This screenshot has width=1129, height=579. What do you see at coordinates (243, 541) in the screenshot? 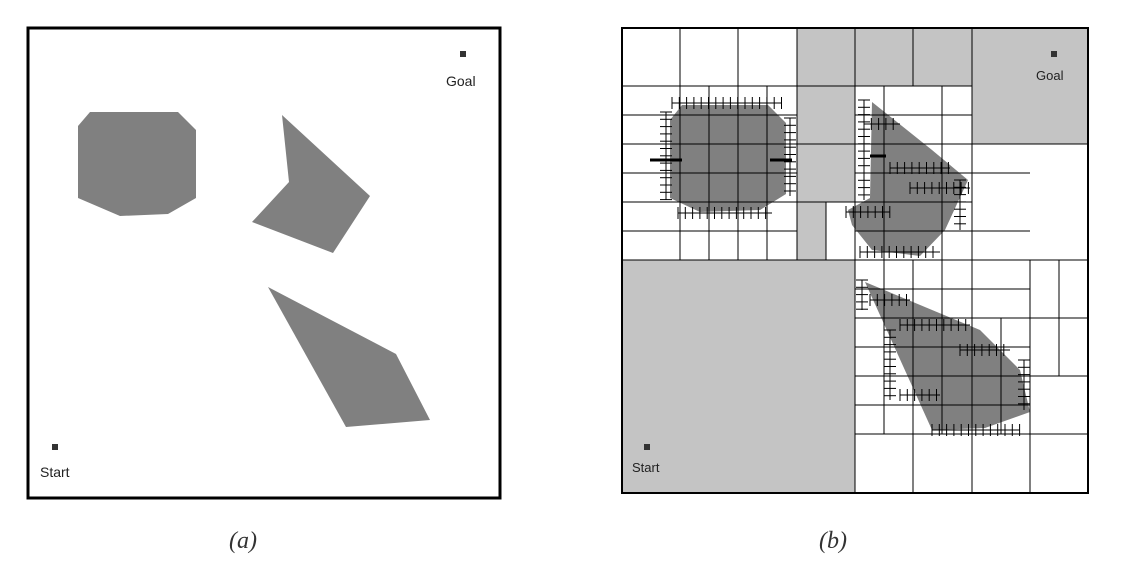
I see `caption-a: (a)` at bounding box center [243, 541].